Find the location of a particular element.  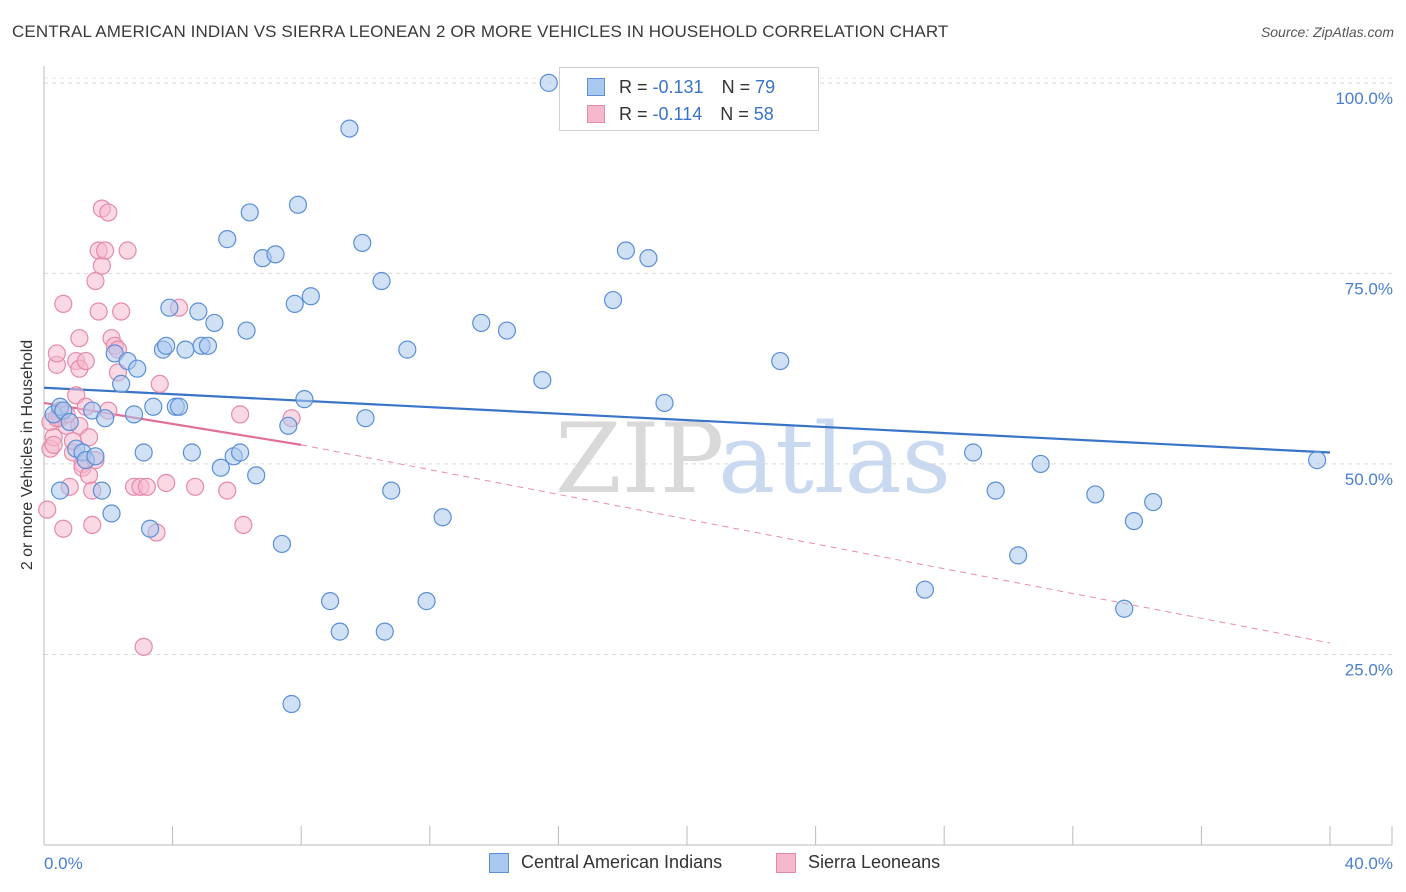

legend-item-sierra-leoneans: Sierra Leoneans is located at coordinates (858, 862).